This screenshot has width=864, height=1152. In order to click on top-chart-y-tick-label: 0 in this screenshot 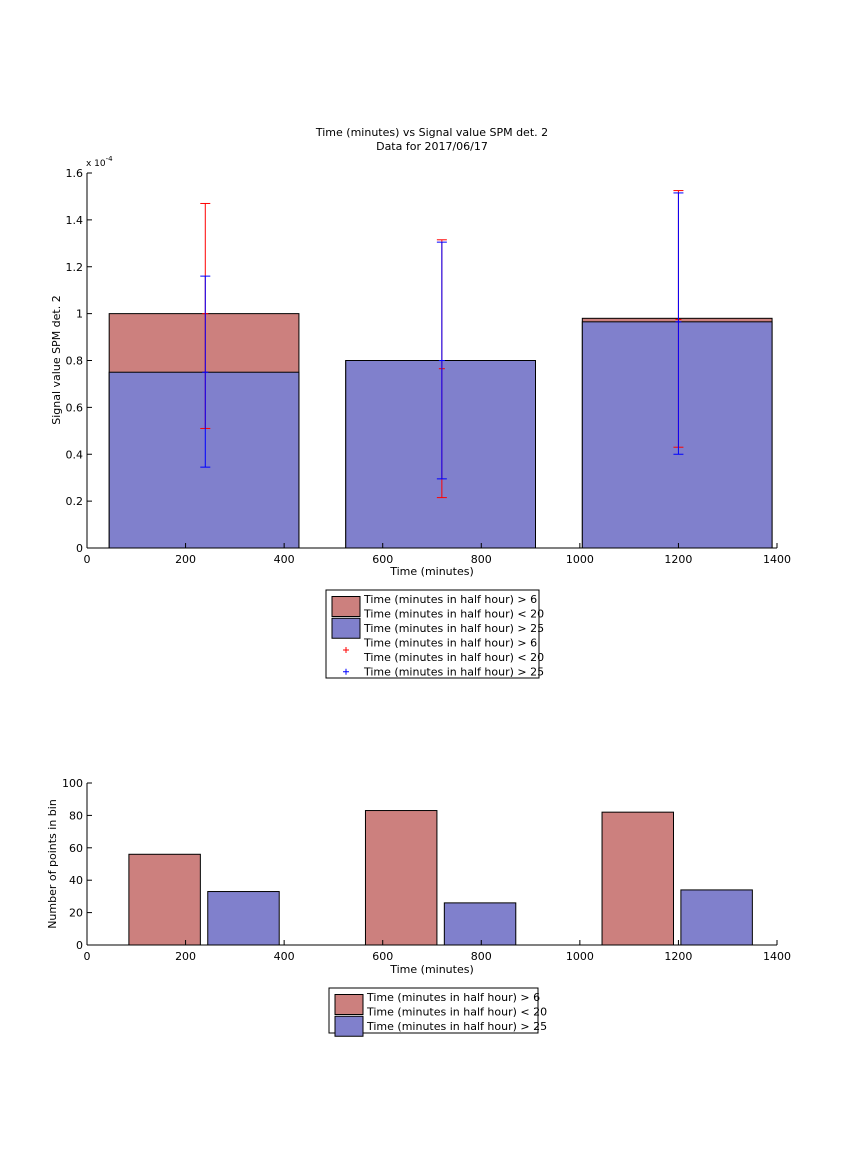, I will do `click(79, 548)`.